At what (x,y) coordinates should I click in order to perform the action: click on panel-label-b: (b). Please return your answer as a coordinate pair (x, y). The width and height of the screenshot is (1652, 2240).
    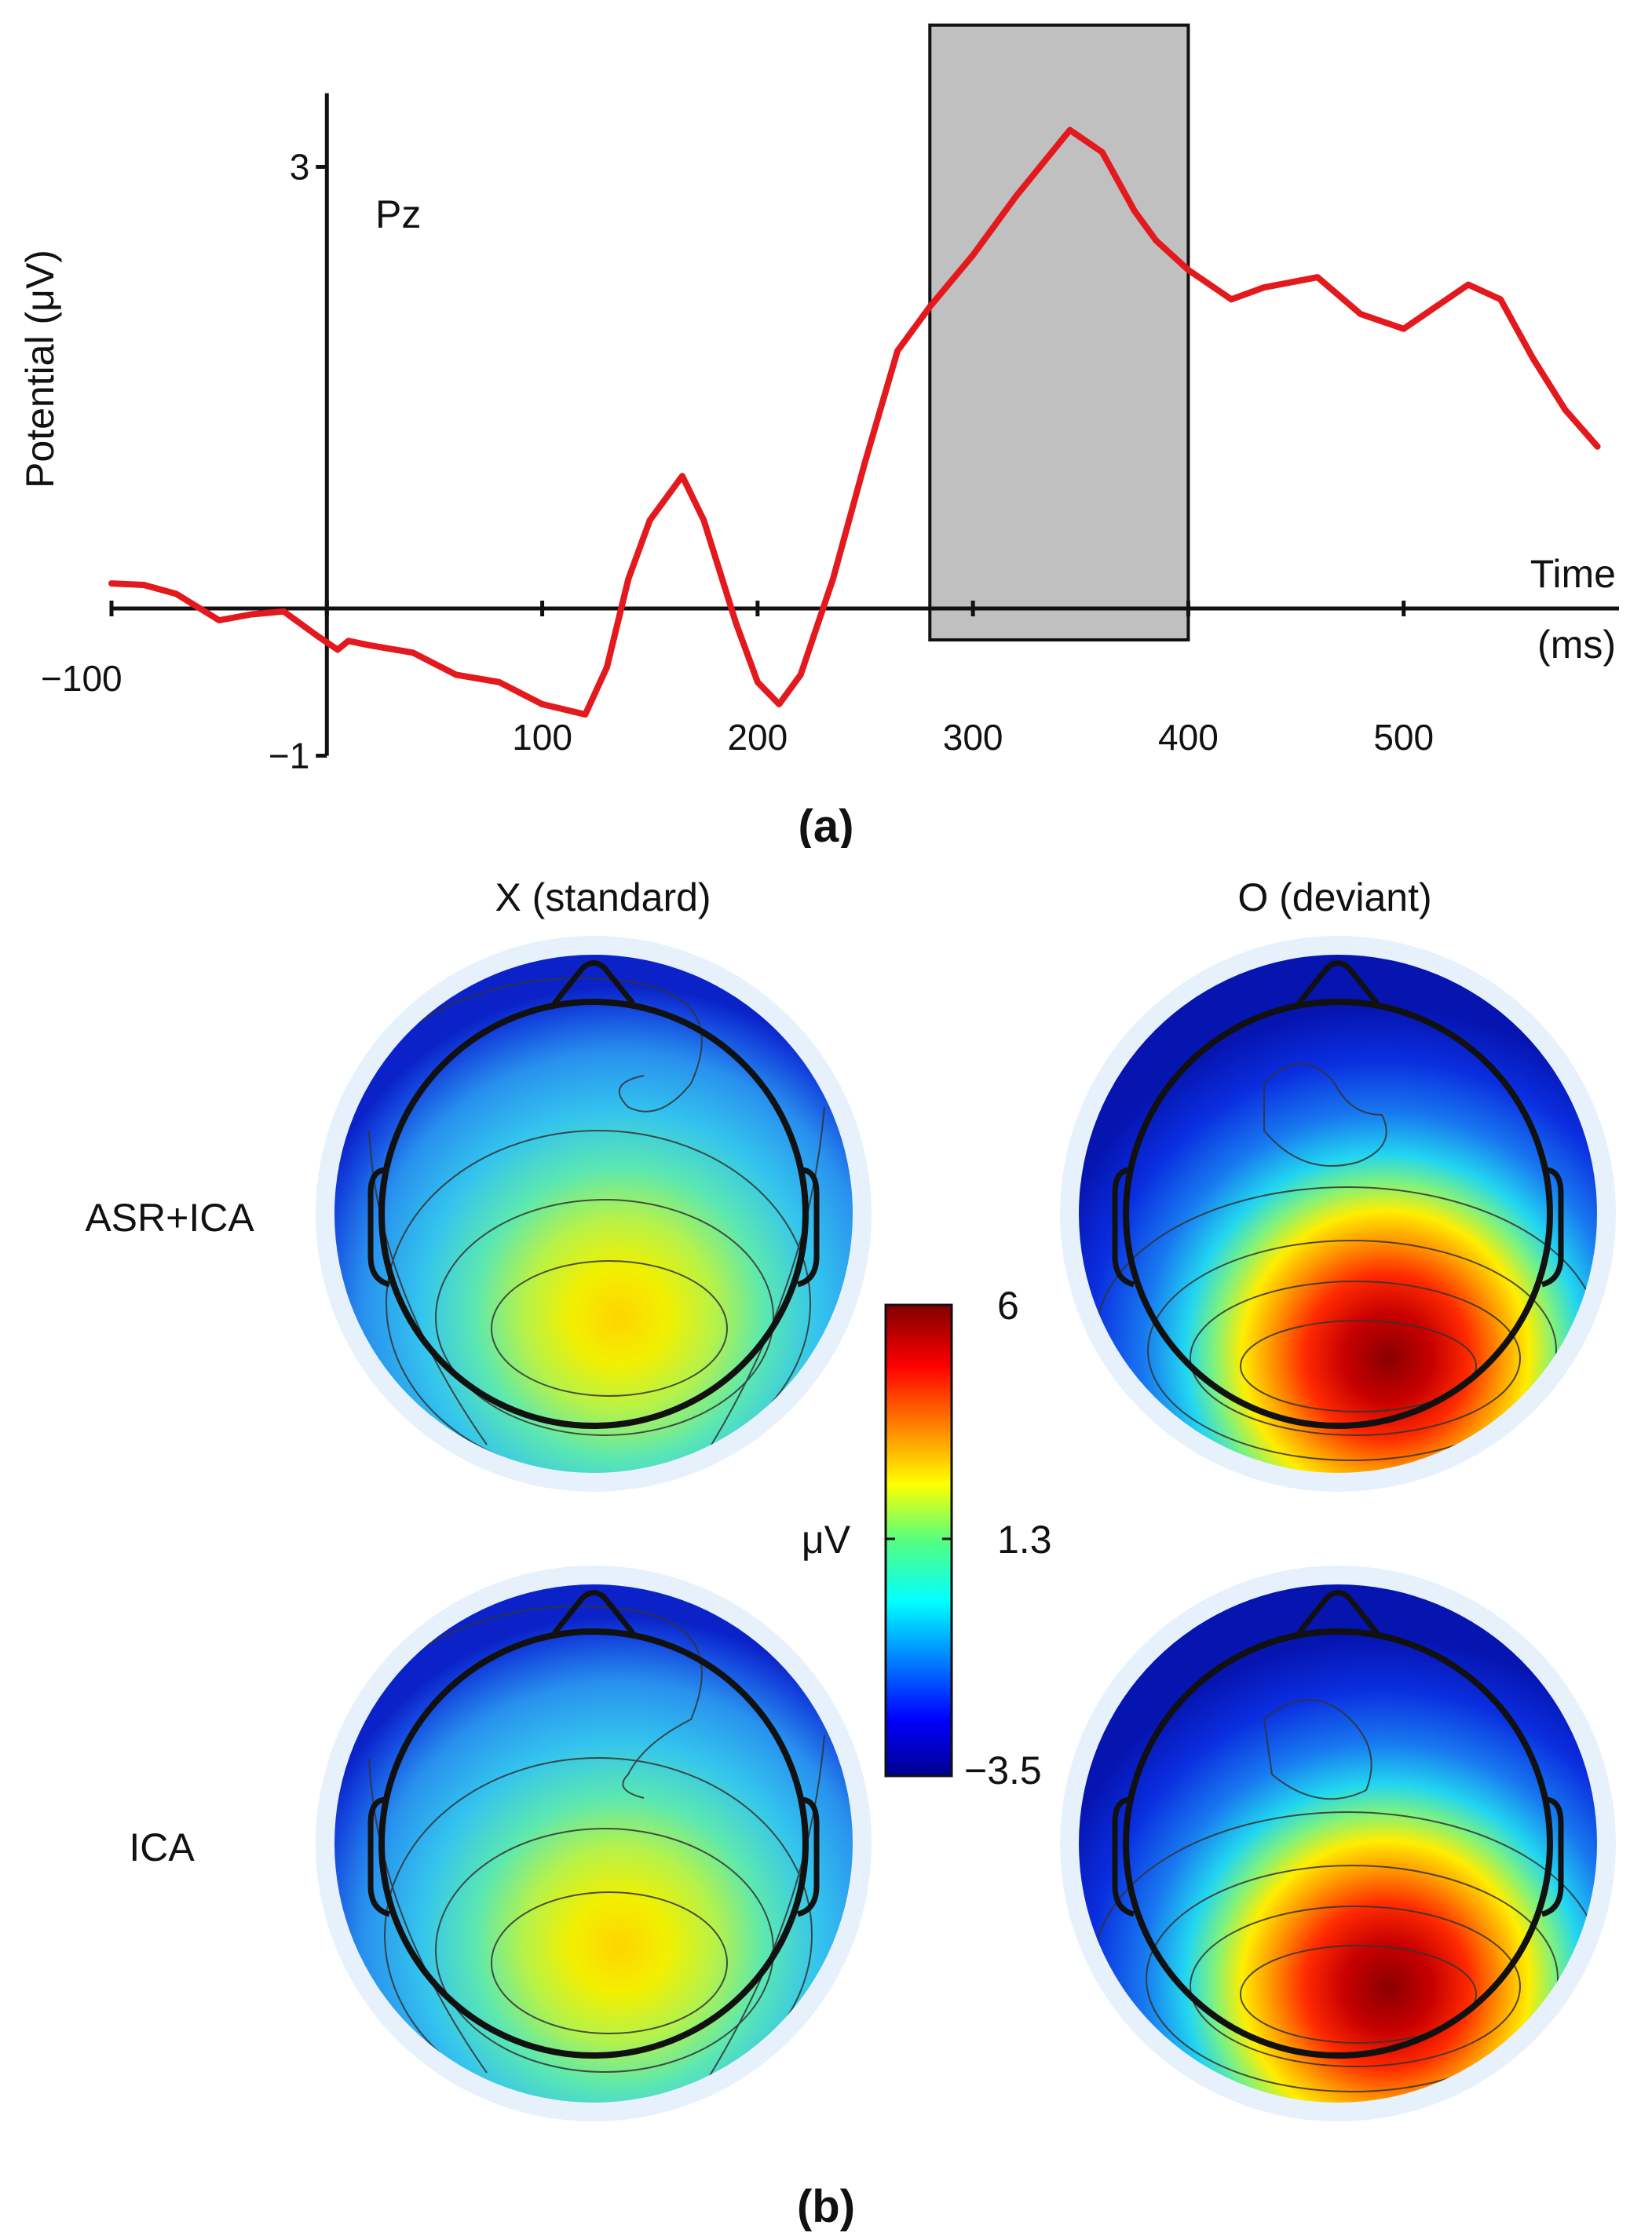
    Looking at the image, I should click on (826, 2206).